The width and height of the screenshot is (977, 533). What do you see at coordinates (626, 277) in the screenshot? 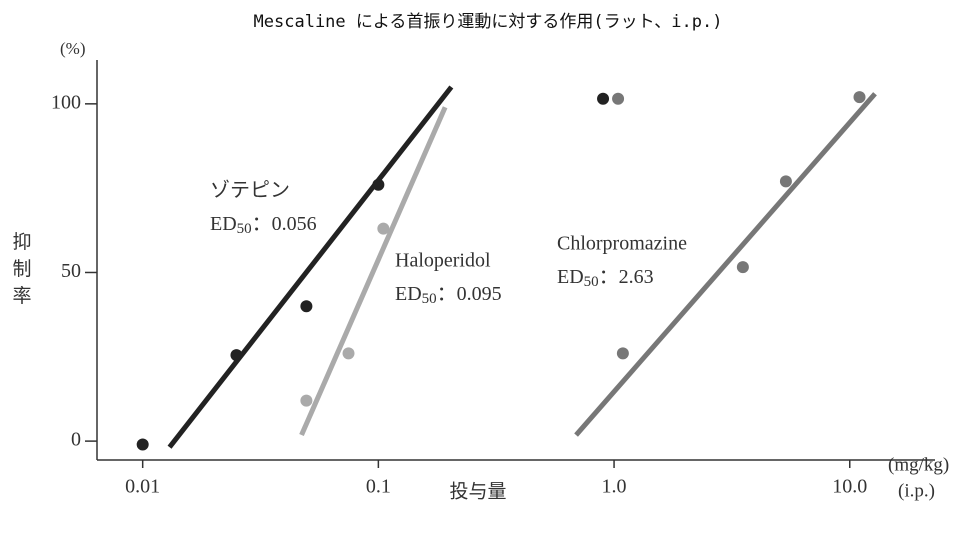
I see `ed-label-part: ：2.63` at bounding box center [626, 277].